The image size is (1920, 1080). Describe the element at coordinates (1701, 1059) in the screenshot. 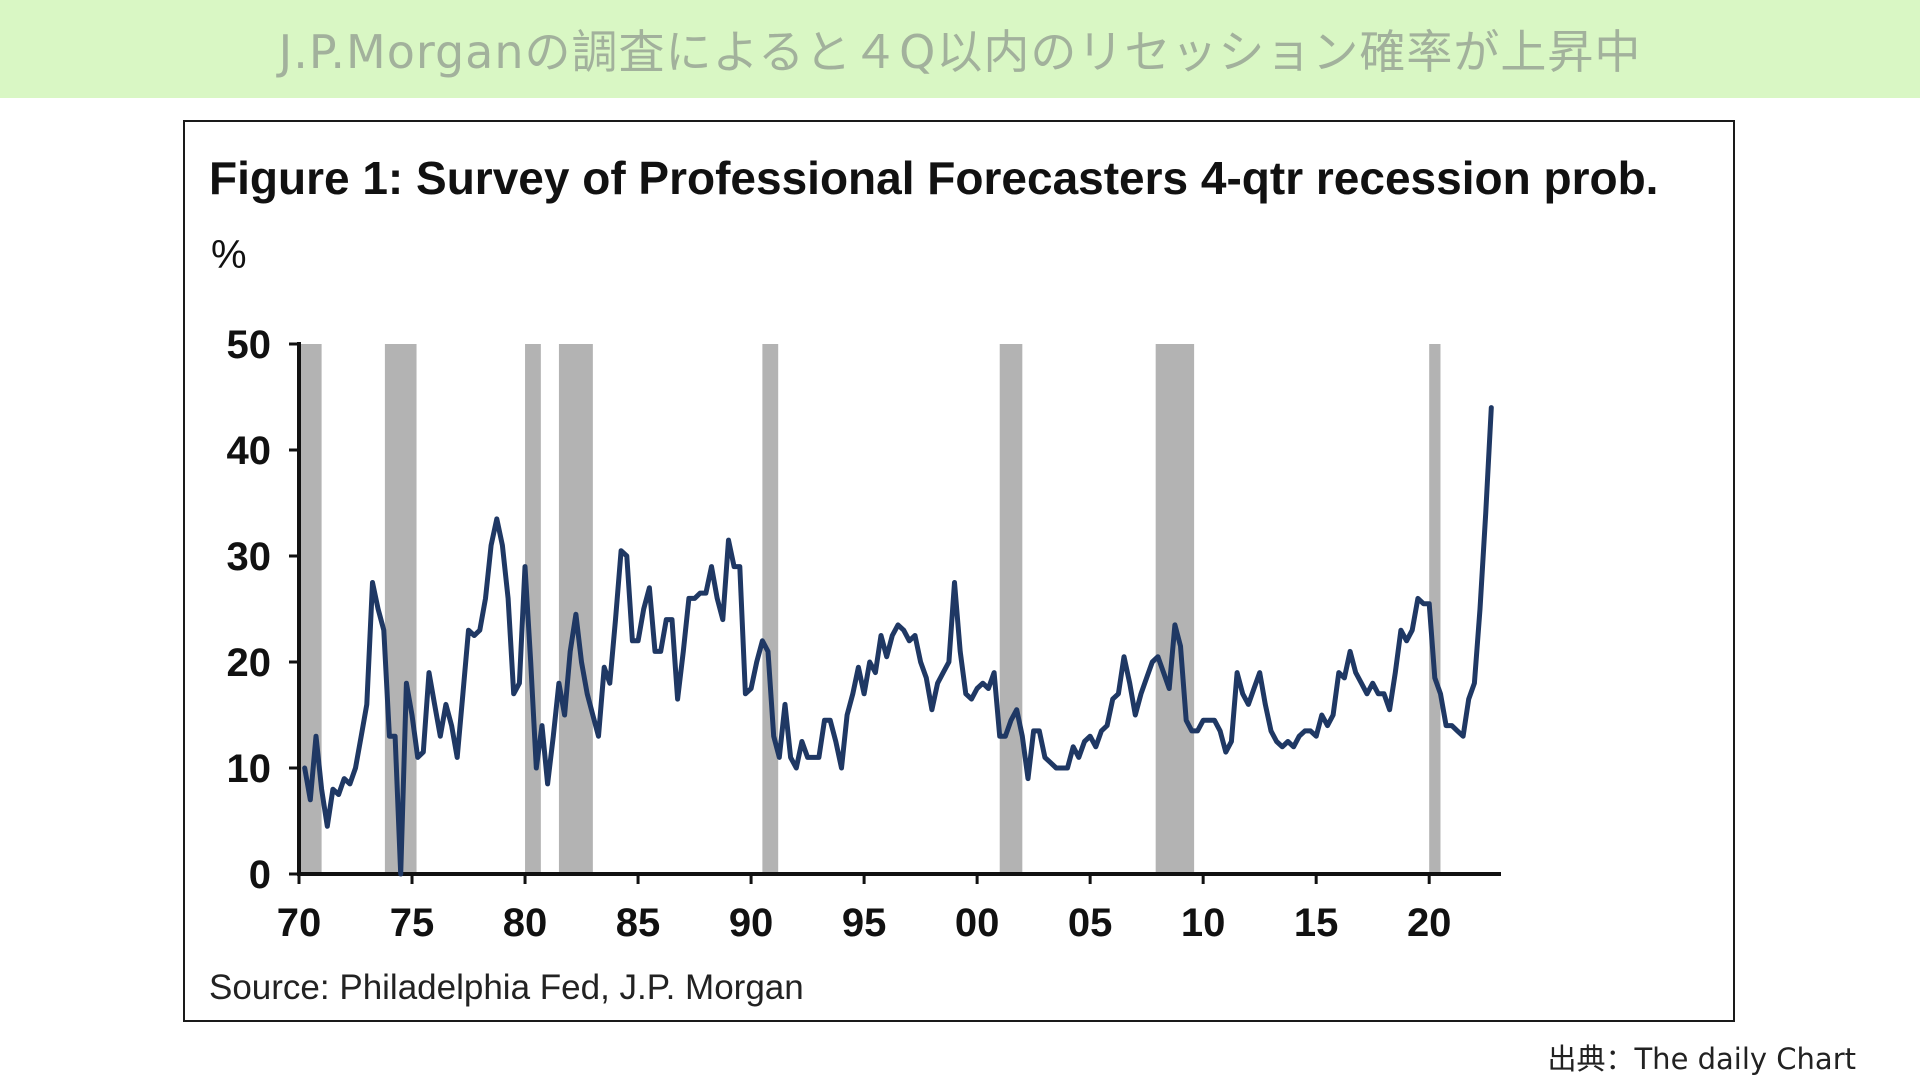

I see `credit-text: 出典：The daily Chart` at that location.